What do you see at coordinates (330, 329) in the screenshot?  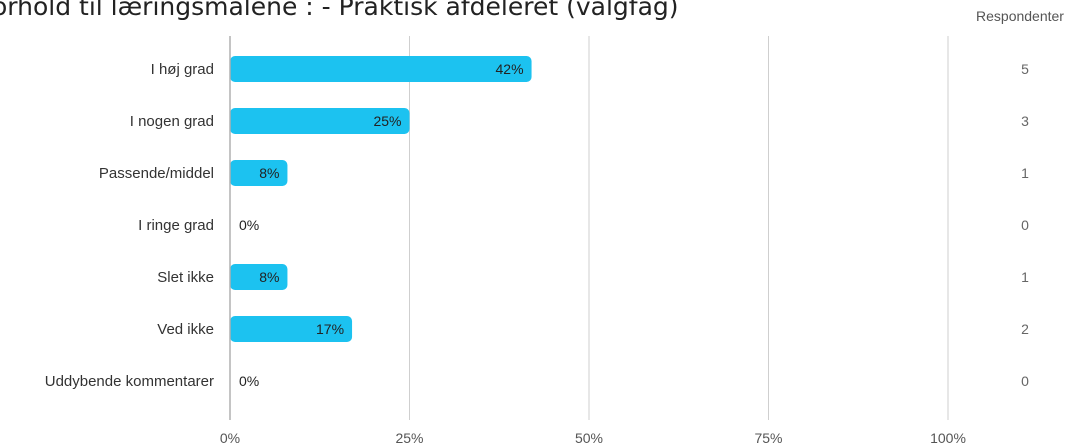 I see `value-label: 17%` at bounding box center [330, 329].